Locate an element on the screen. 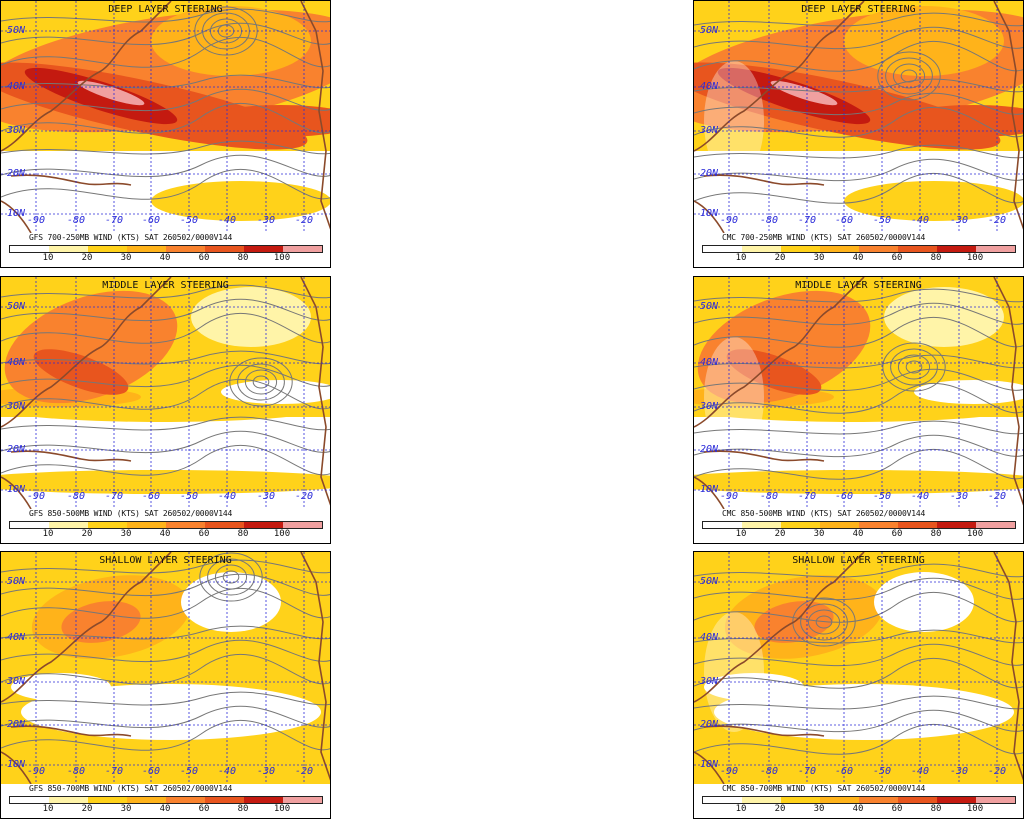 This screenshot has height=819, width=1024. lon-label: -70 is located at coordinates (114, 496).